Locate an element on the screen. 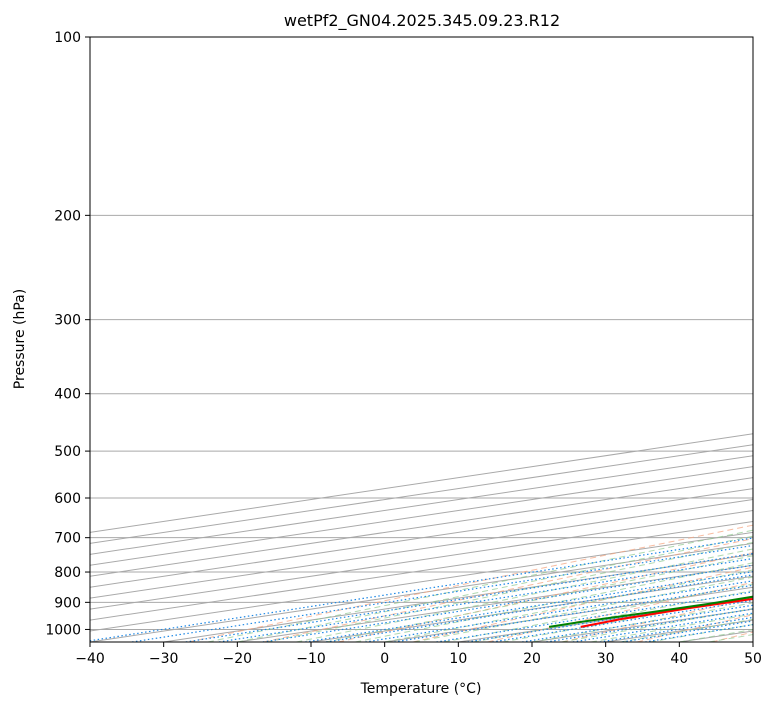 This screenshot has height=708, width=775. dry-adiabats is located at coordinates (470, 583).